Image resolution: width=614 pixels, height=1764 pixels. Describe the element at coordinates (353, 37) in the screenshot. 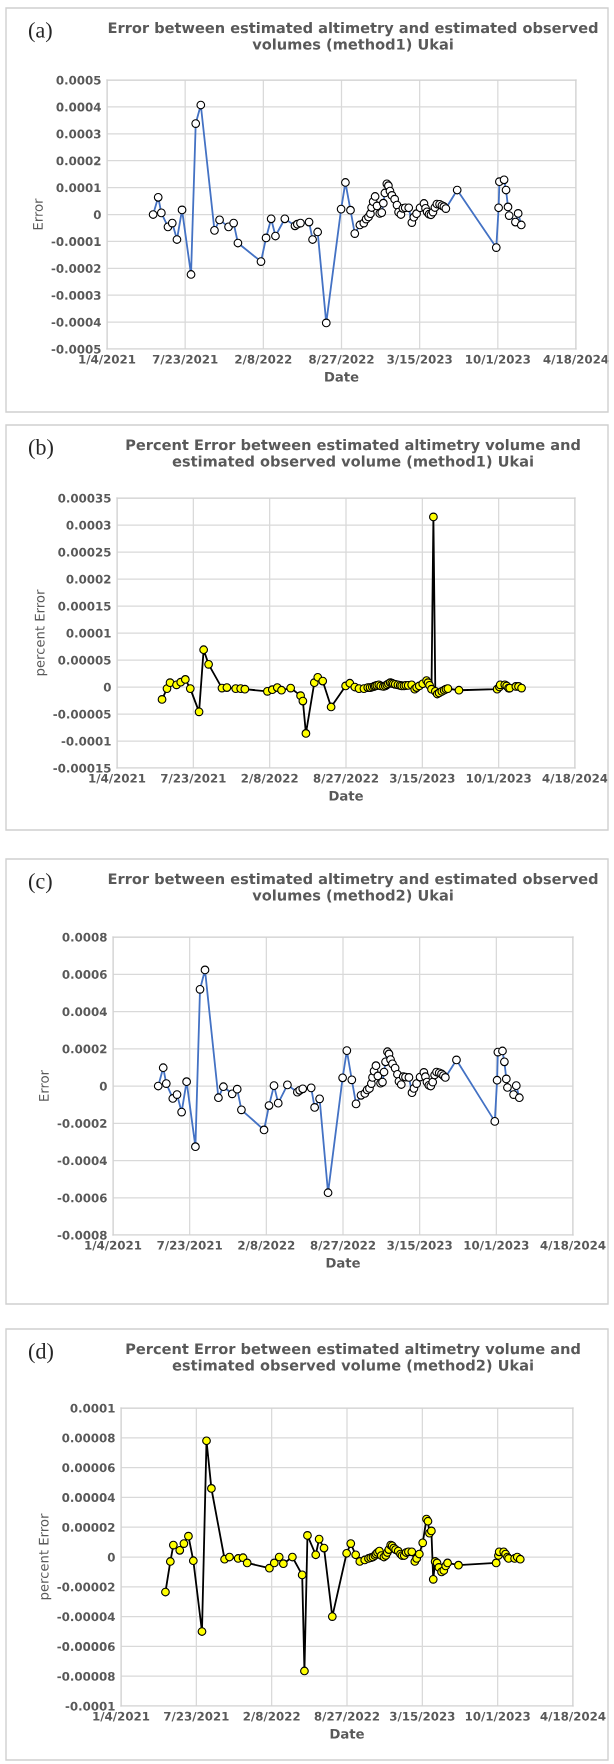

I see `chart-title: Error between estimated altimetry and estimated observed volumes (method1) Ukai` at that location.